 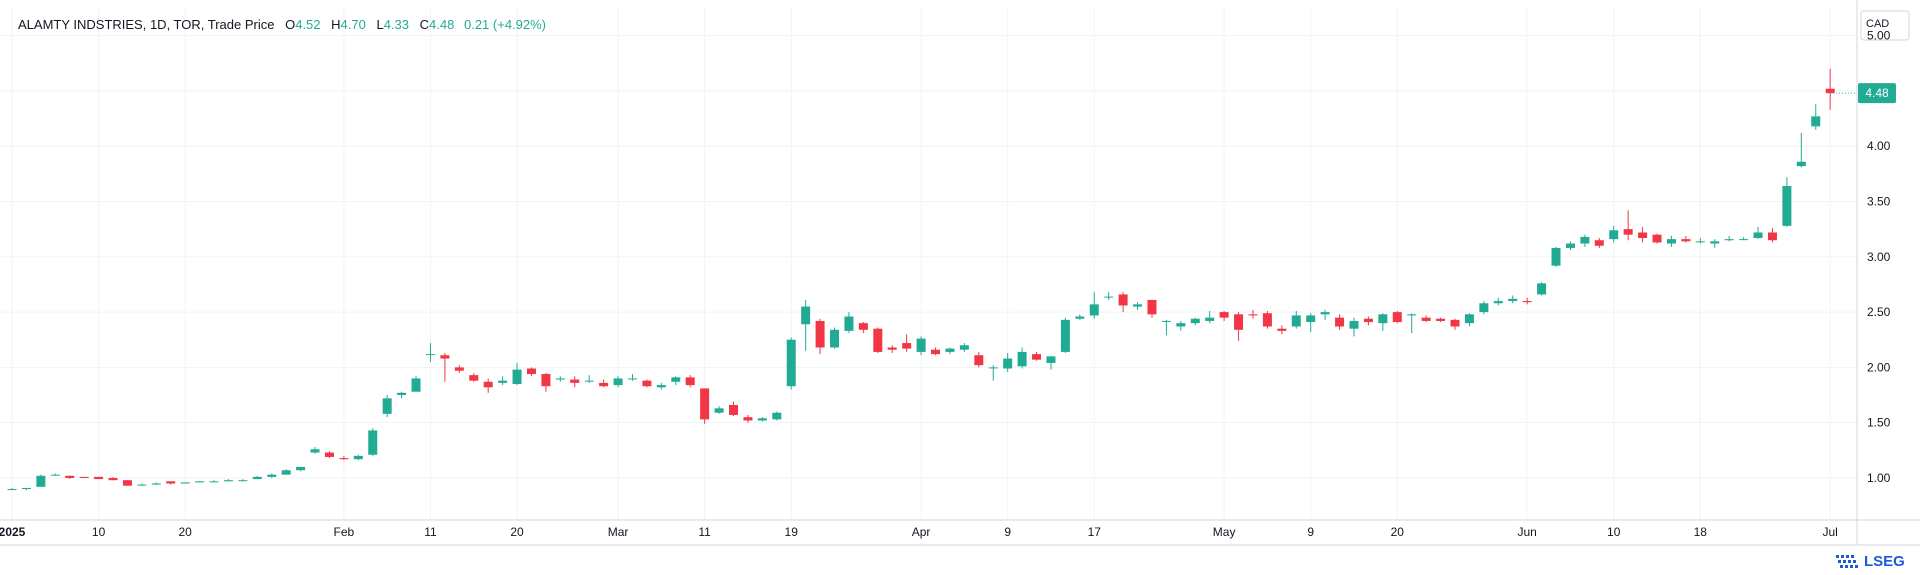 What do you see at coordinates (1878, 24) in the screenshot?
I see `currency-label: CAD` at bounding box center [1878, 24].